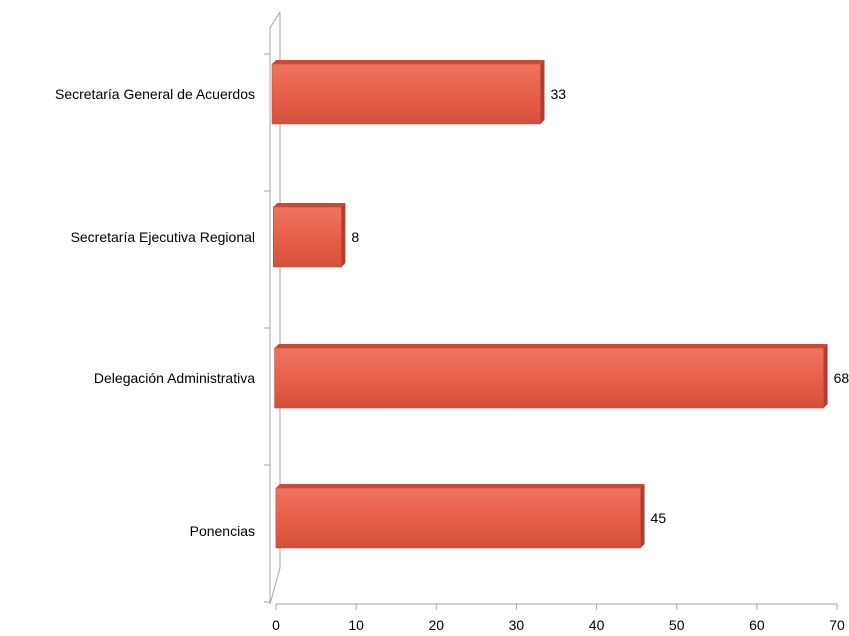 The width and height of the screenshot is (849, 636). What do you see at coordinates (276, 625) in the screenshot?
I see `x-tick-label: 0` at bounding box center [276, 625].